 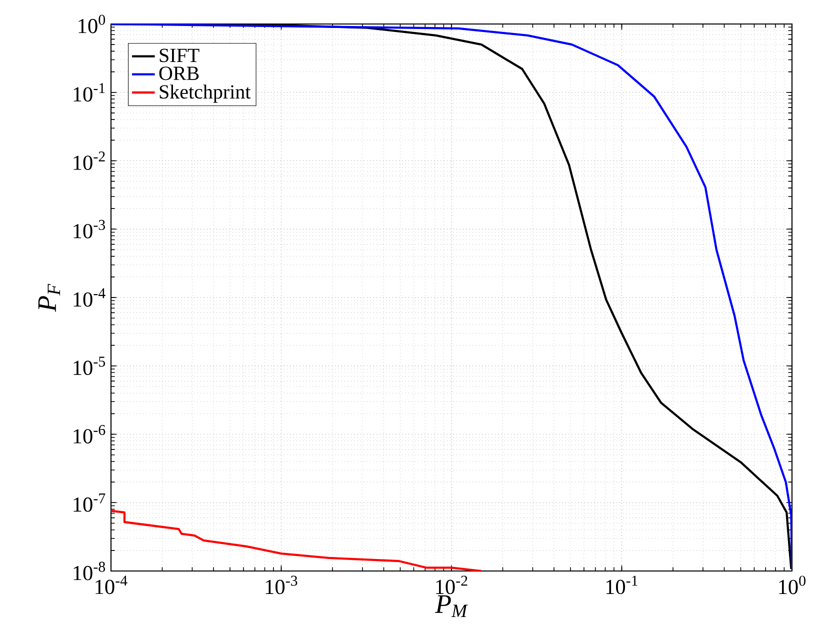 I want to click on x-tick-label: 10$^{-1}$, so click(x=622, y=585).